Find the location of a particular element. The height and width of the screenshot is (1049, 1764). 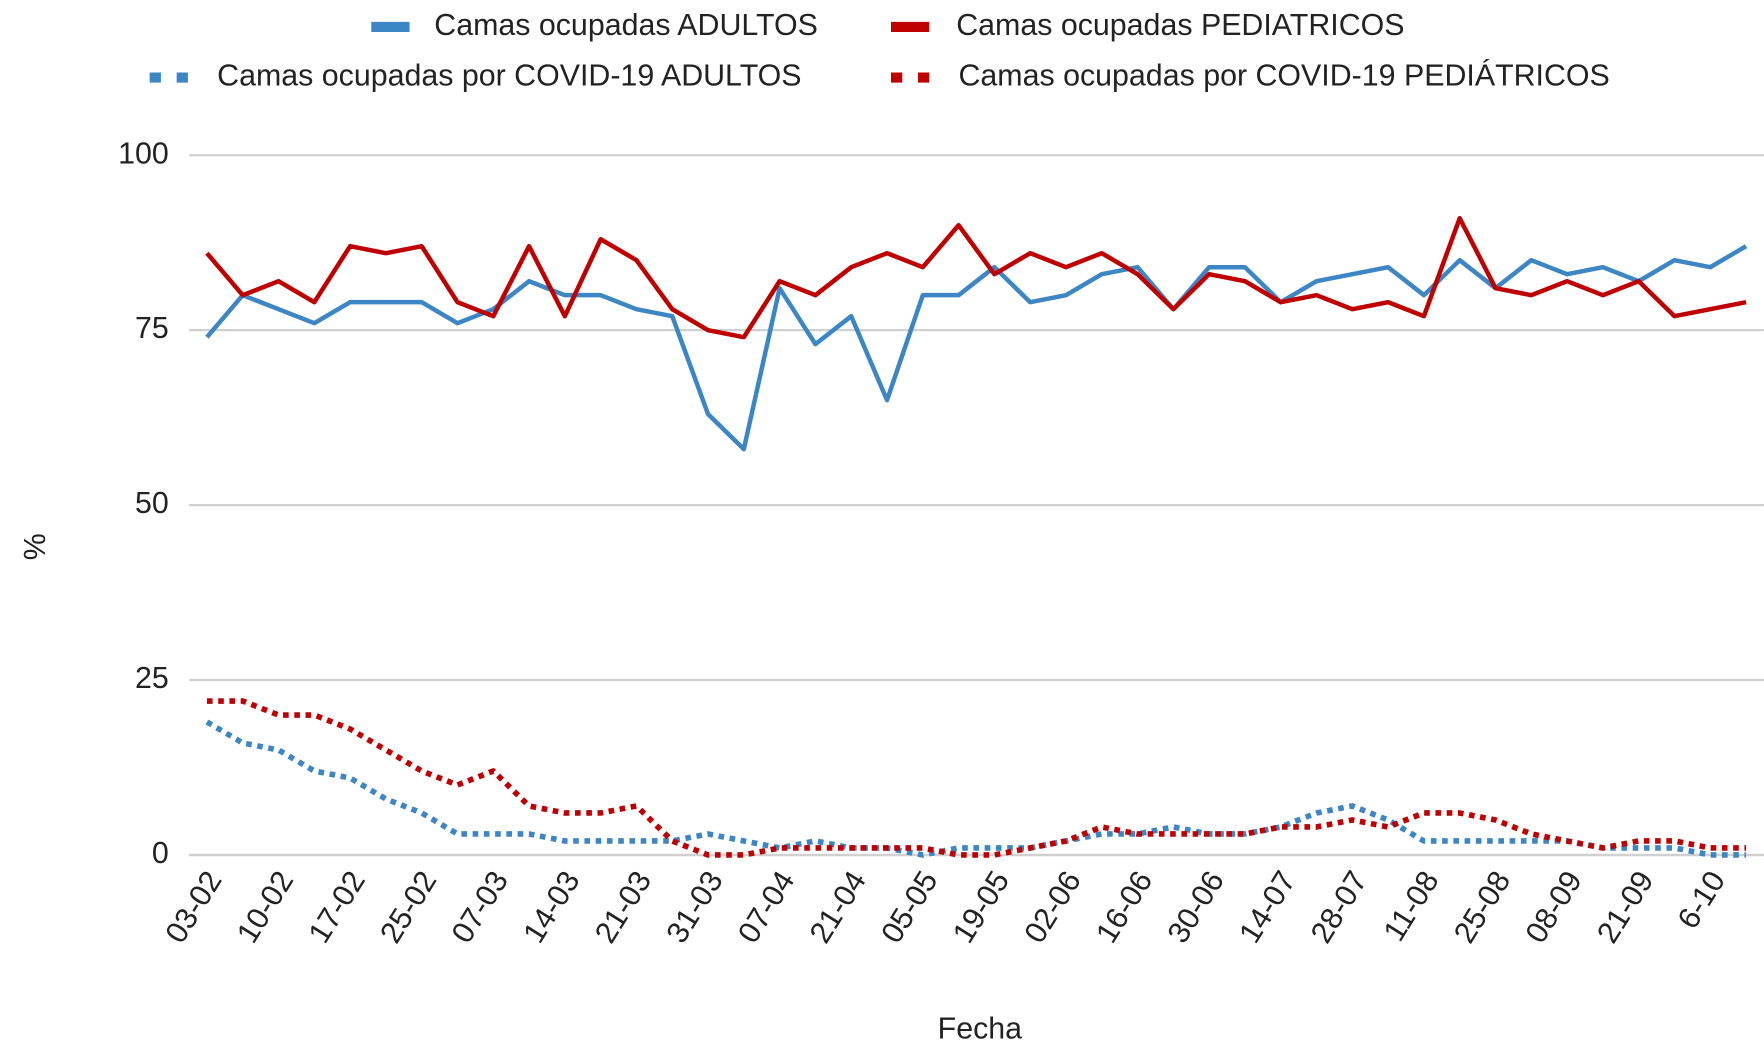

x-tick-label: 07-04 is located at coordinates (766, 907).